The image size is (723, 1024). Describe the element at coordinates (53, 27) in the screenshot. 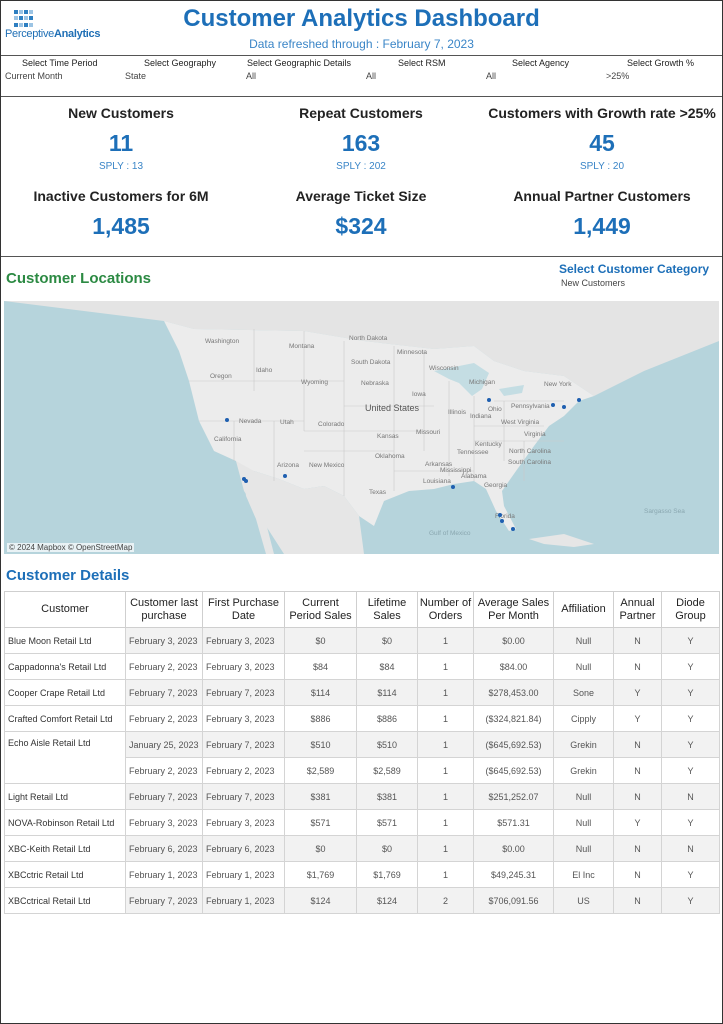

I see `perceptive-analytics-logo: PerceptiveAnalytics` at that location.